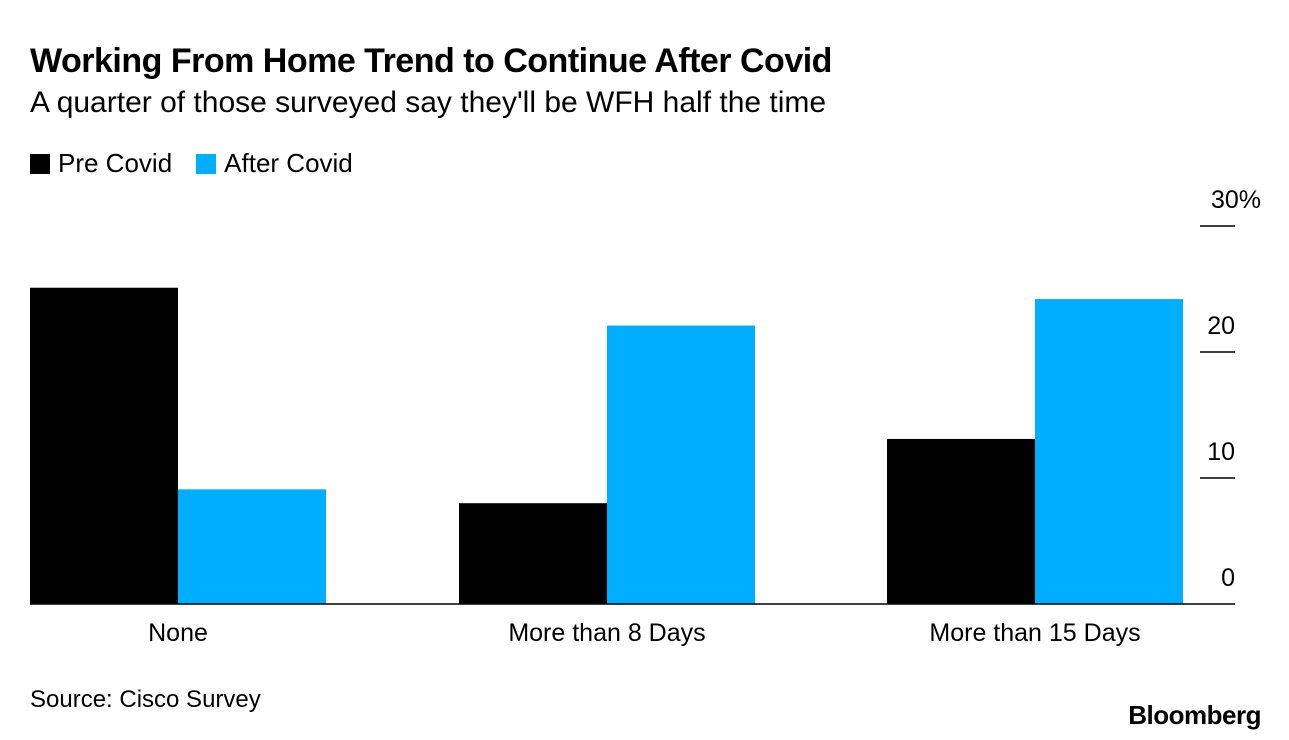 This screenshot has height=740, width=1289. I want to click on legend-label-pre: Pre Covid, so click(115, 163).